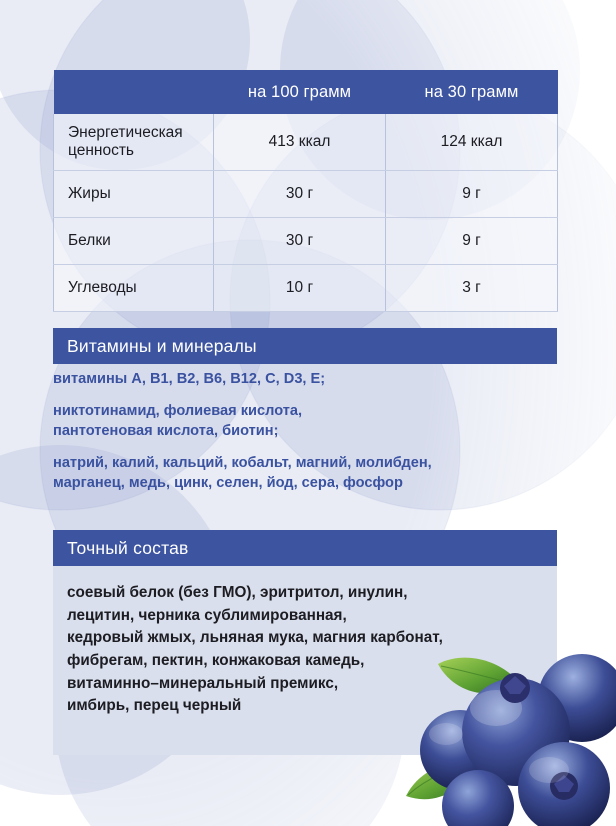 The height and width of the screenshot is (826, 616). I want to click on composition-line: имбирь, перец черный, so click(154, 706).